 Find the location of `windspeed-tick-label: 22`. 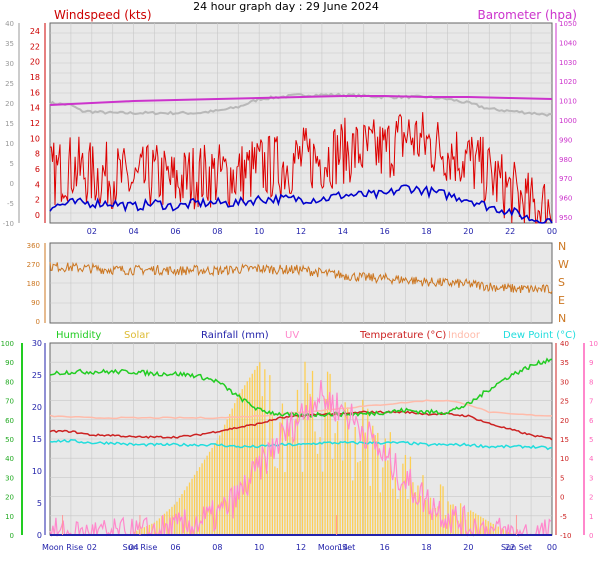

windspeed-tick-label: 22 is located at coordinates (35, 46).